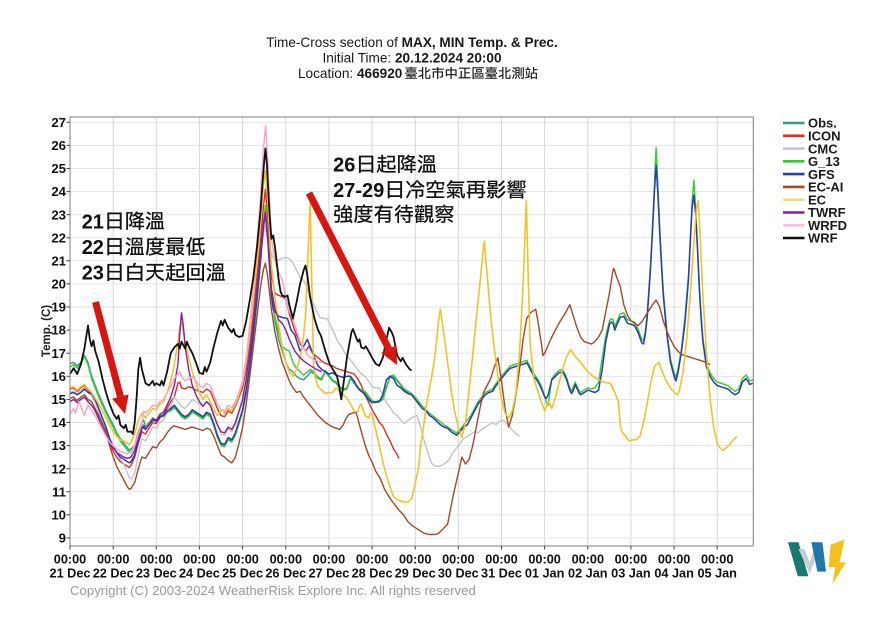  Describe the element at coordinates (285, 574) in the screenshot. I see `svg-text: 26 Dec` at that location.